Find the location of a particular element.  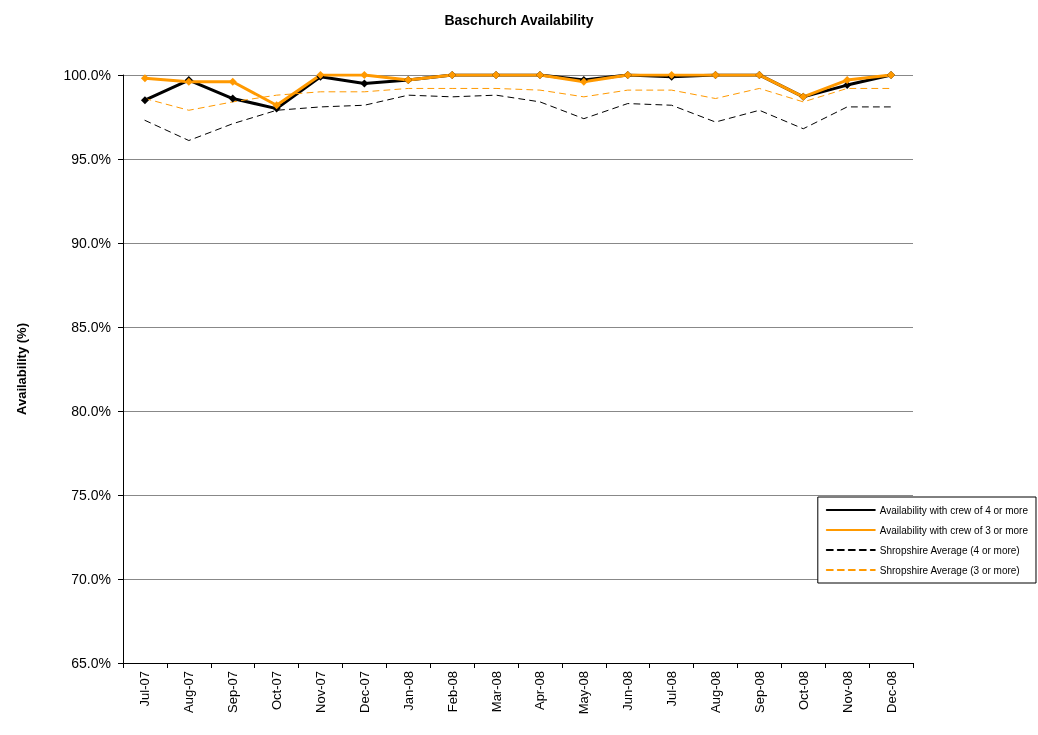

x-tick-label: Nov-08 is located at coordinates (847, 692).